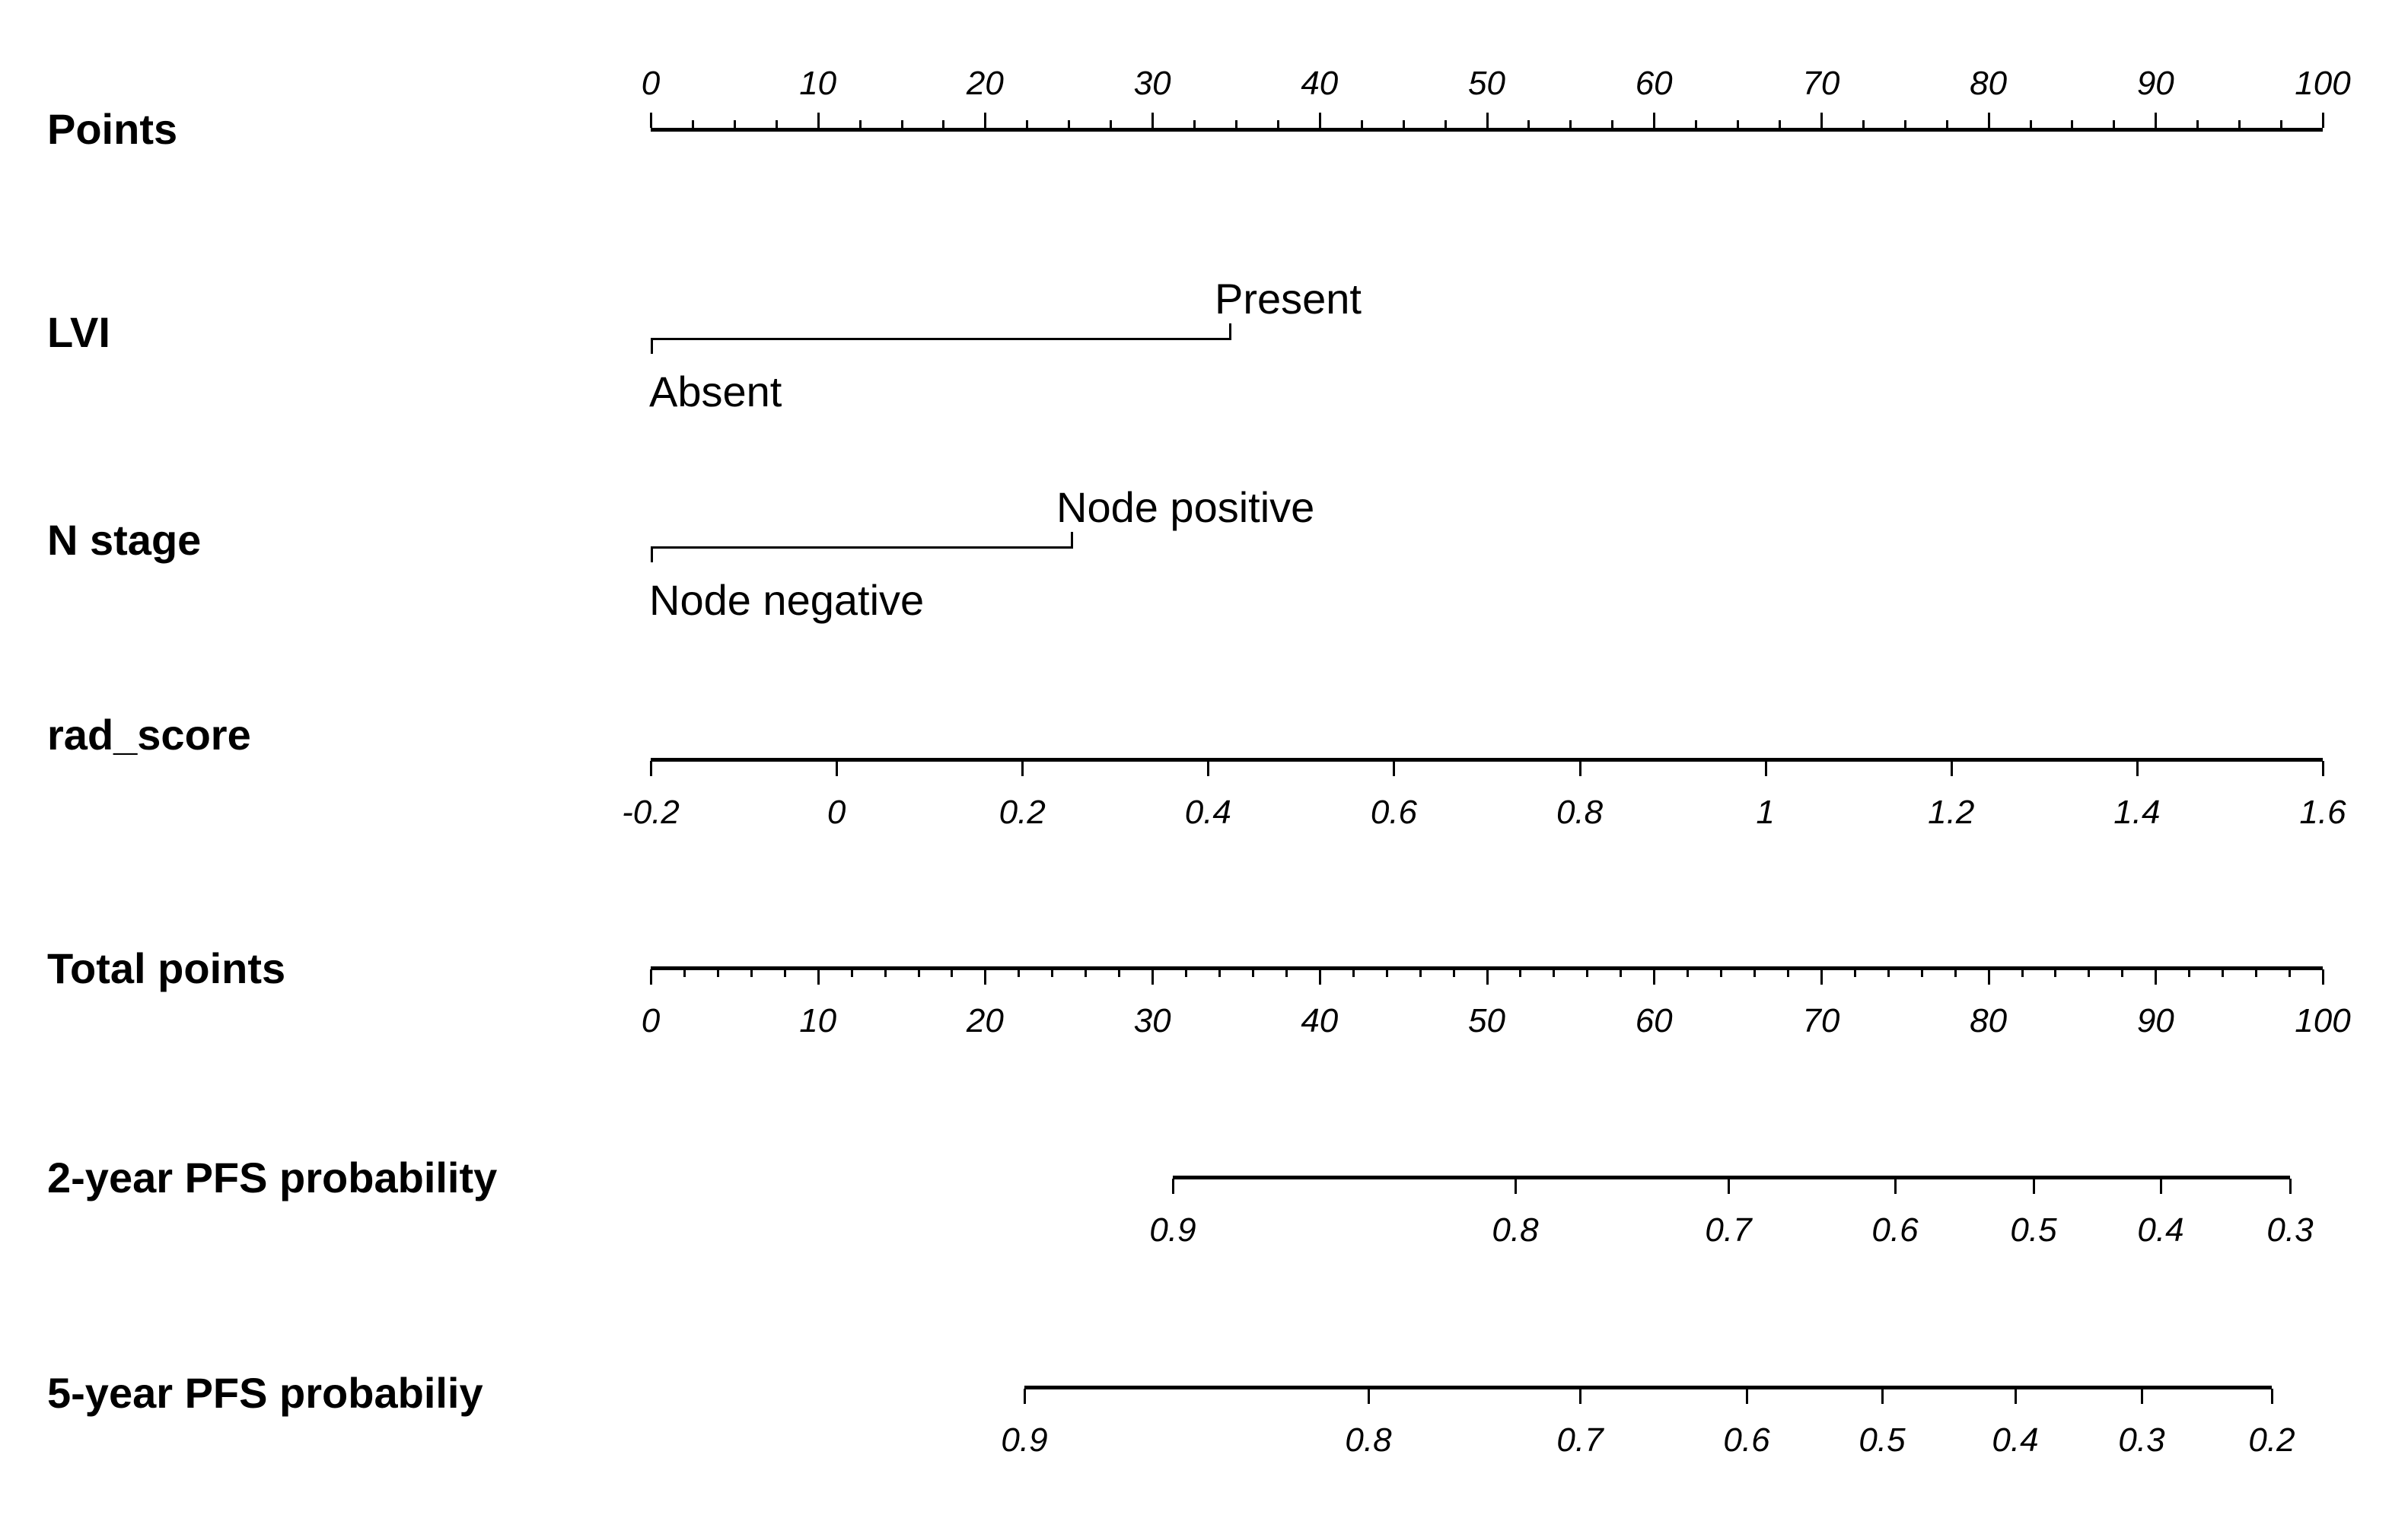 This screenshot has width=2408, height=1515. What do you see at coordinates (2141, 1440) in the screenshot?
I see `tick-label-pfs-5yr-0.3: 0.3` at bounding box center [2141, 1440].